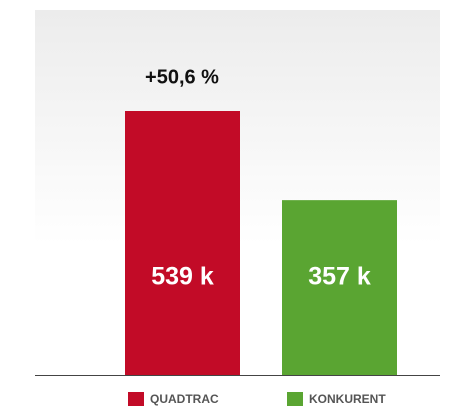  What do you see at coordinates (339, 277) in the screenshot?
I see `value-label: 357 k` at bounding box center [339, 277].